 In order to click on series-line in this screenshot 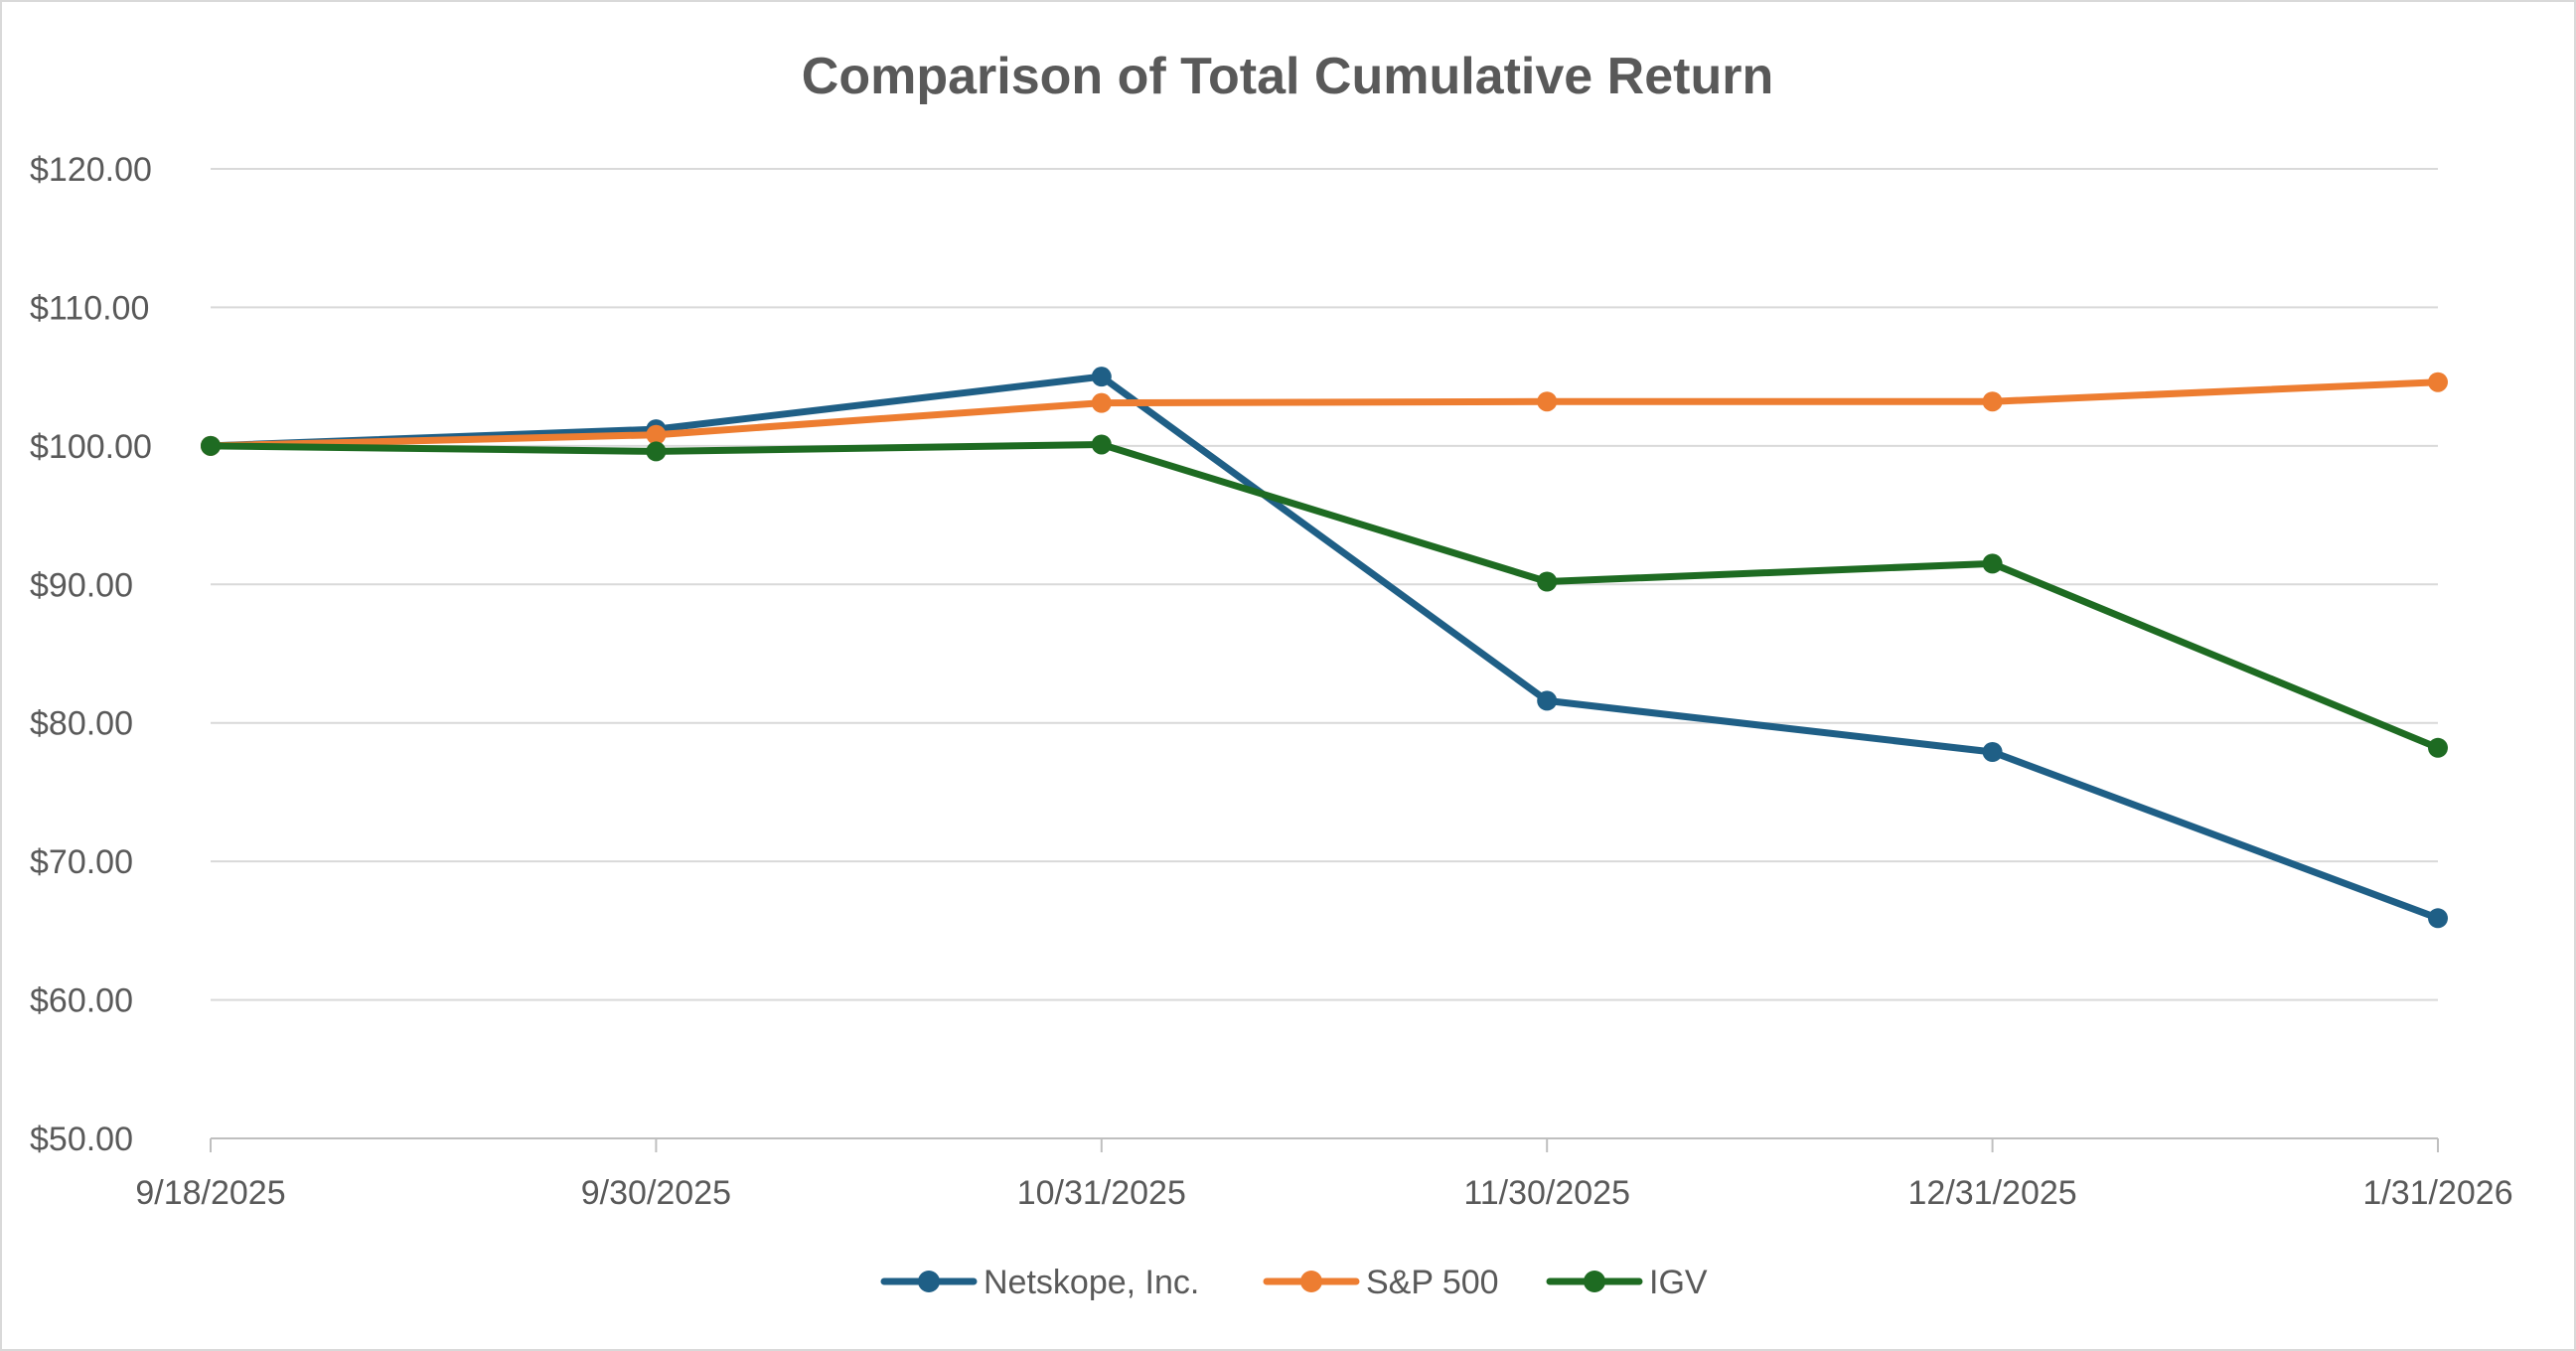, I will do `click(1324, 414)`.